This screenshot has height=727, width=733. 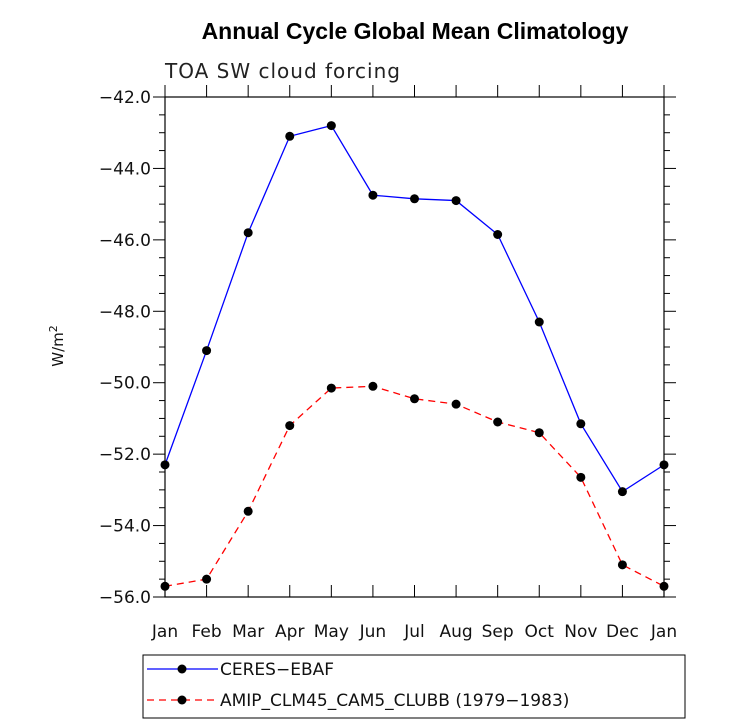 What do you see at coordinates (125, 98) in the screenshot?
I see `y-tick-label: −42.0` at bounding box center [125, 98].